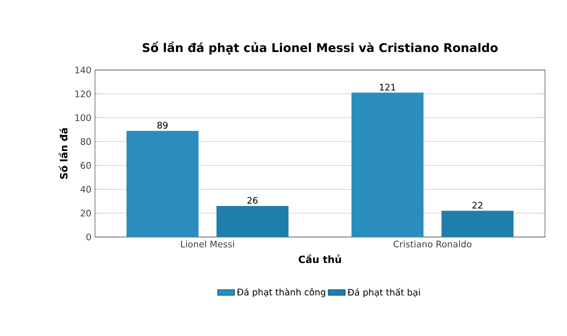 Image resolution: width=567 pixels, height=336 pixels. I want to click on y-tick-label: 40, so click(85, 189).